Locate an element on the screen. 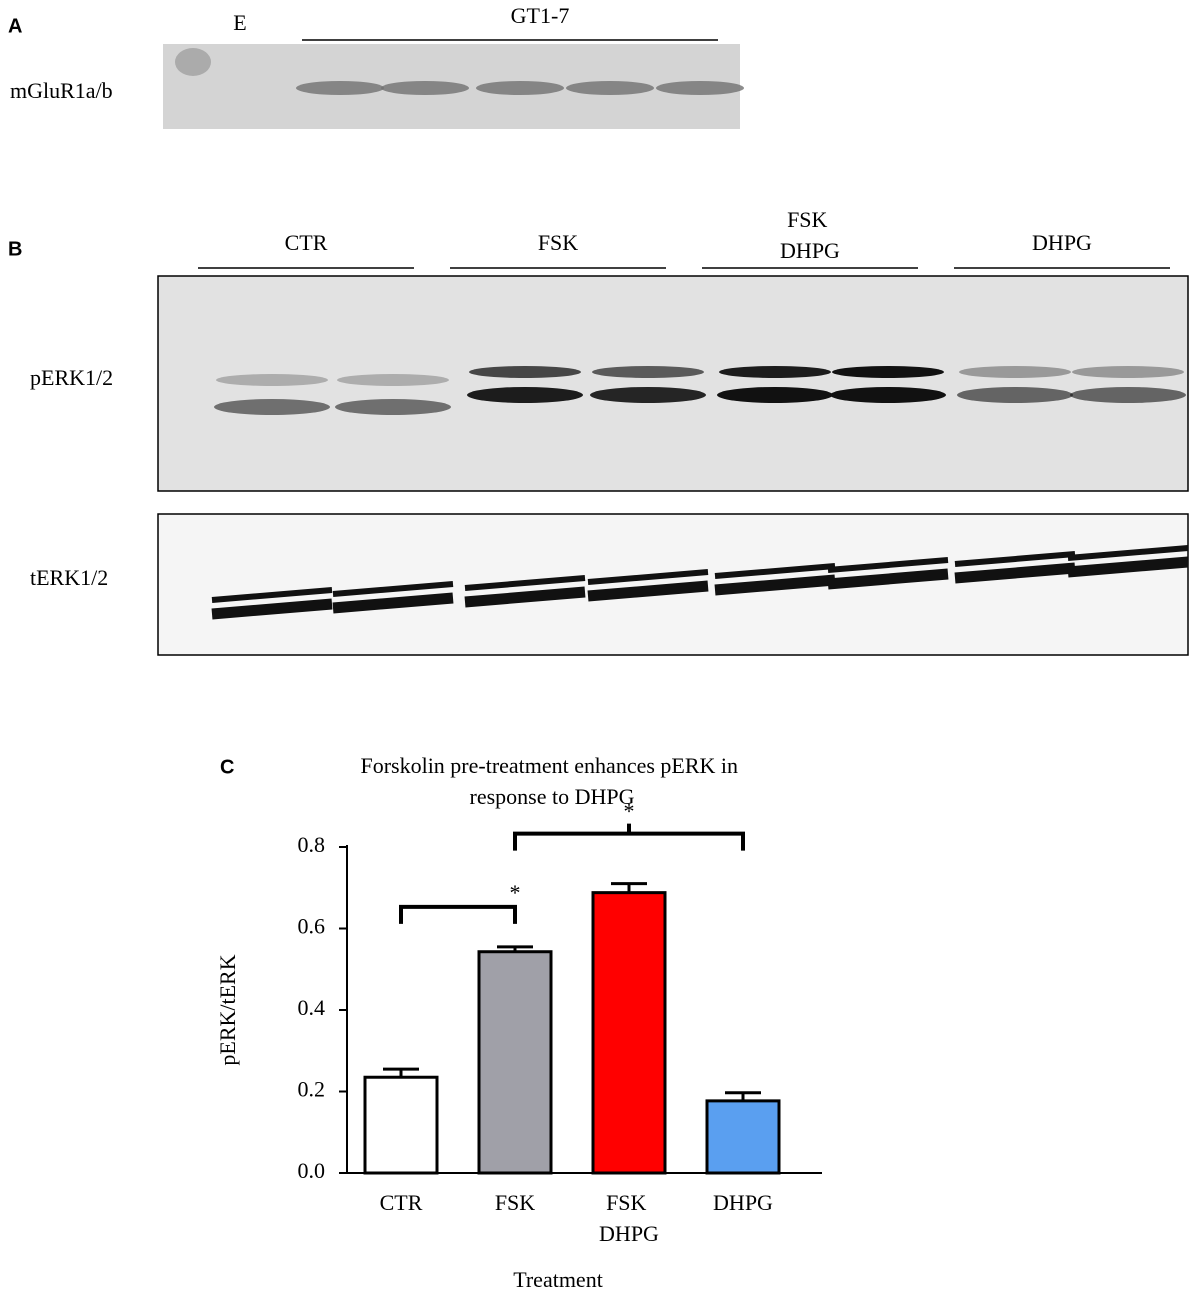  x-tick-label: FSK is located at coordinates (515, 1202).